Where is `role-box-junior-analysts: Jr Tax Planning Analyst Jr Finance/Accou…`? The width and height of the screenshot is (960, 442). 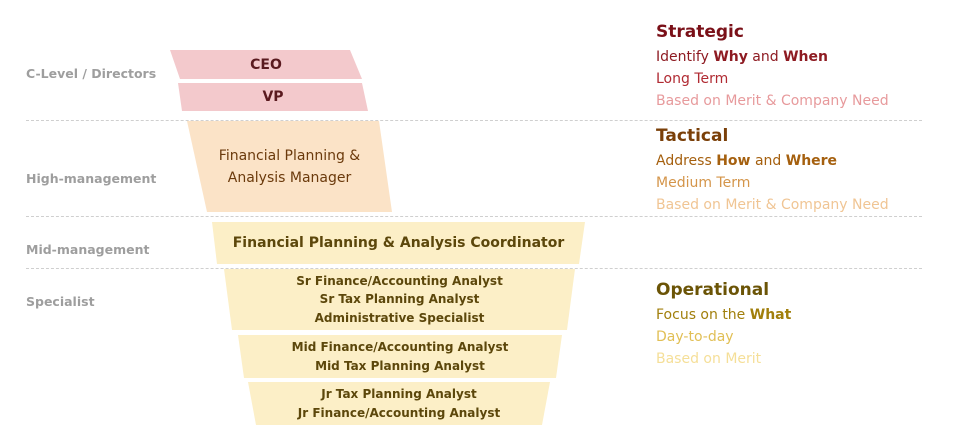 role-box-junior-analysts: Jr Tax Planning Analyst Jr Finance/Accou… is located at coordinates (399, 403).